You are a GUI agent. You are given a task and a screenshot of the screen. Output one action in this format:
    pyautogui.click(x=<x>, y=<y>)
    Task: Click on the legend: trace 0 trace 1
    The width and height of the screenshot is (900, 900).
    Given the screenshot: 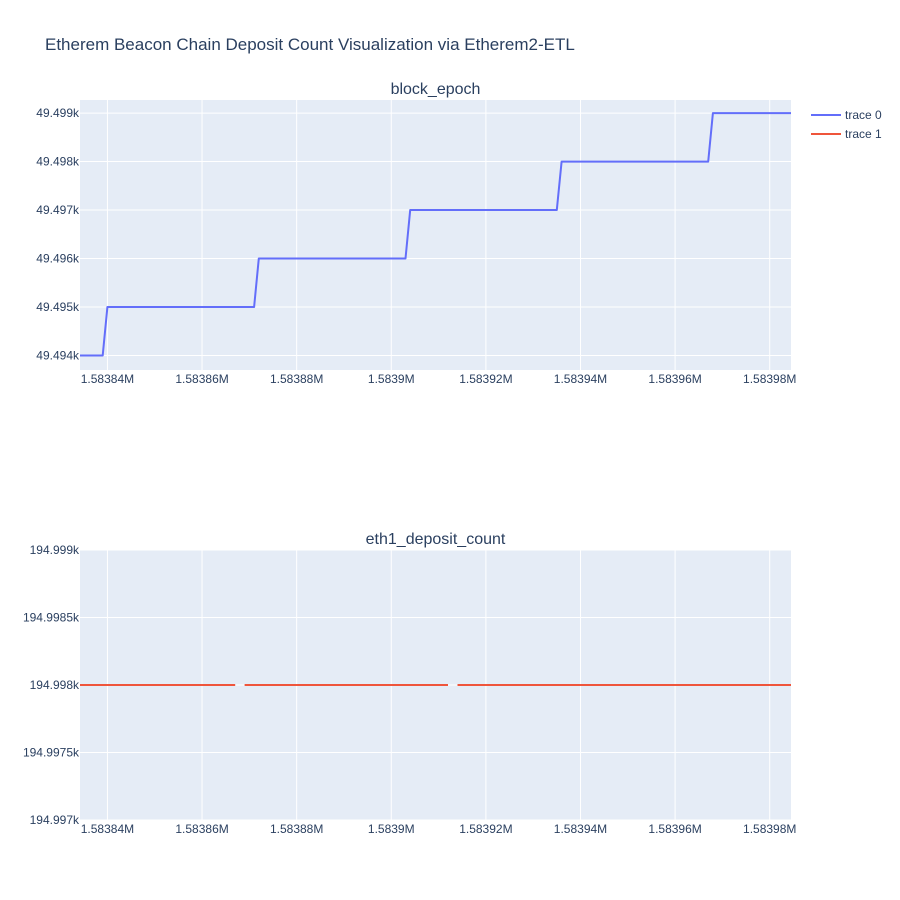 What is the action you would take?
    pyautogui.click(x=846, y=124)
    